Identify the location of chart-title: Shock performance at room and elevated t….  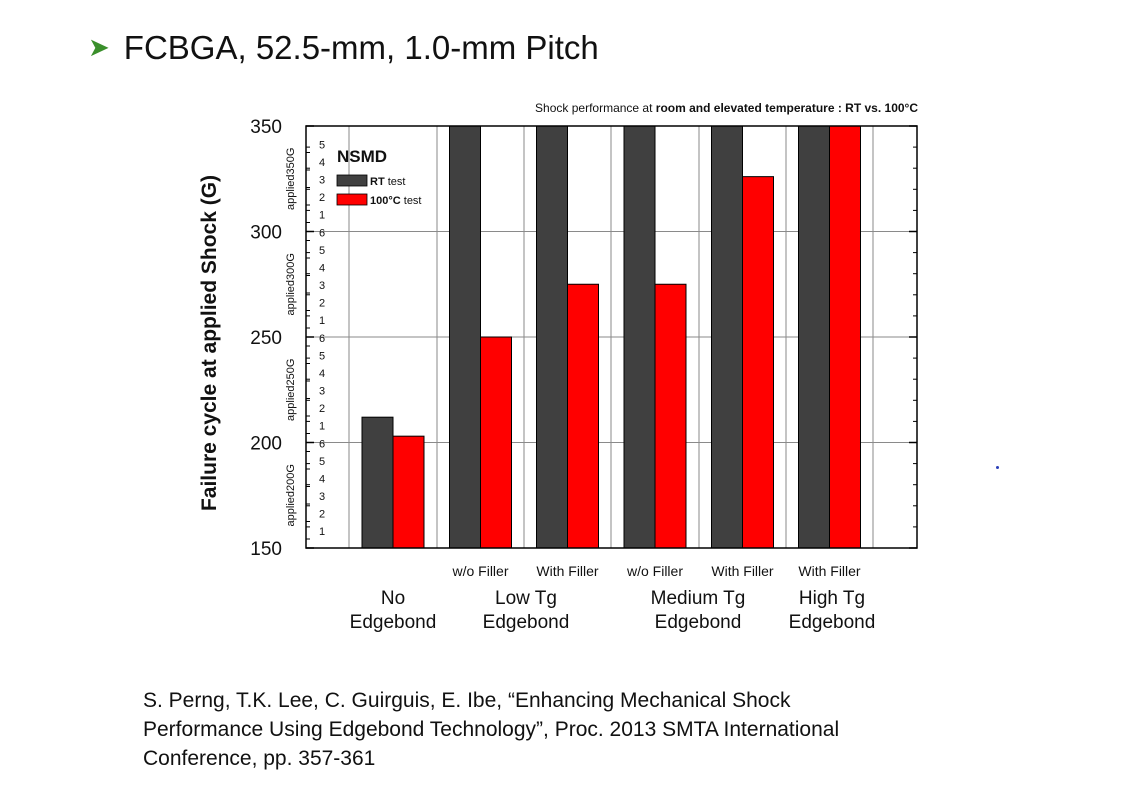
(726, 108).